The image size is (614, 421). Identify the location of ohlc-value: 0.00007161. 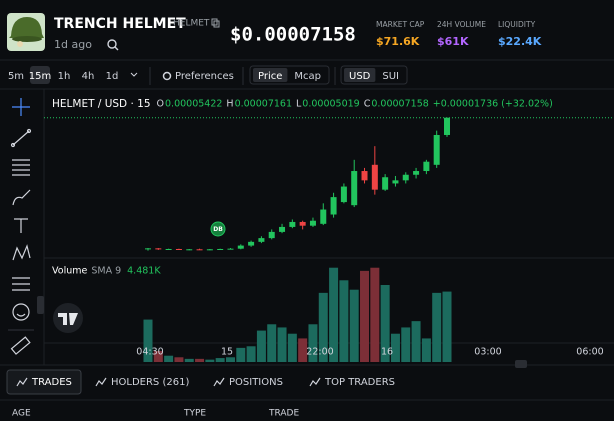
(263, 104).